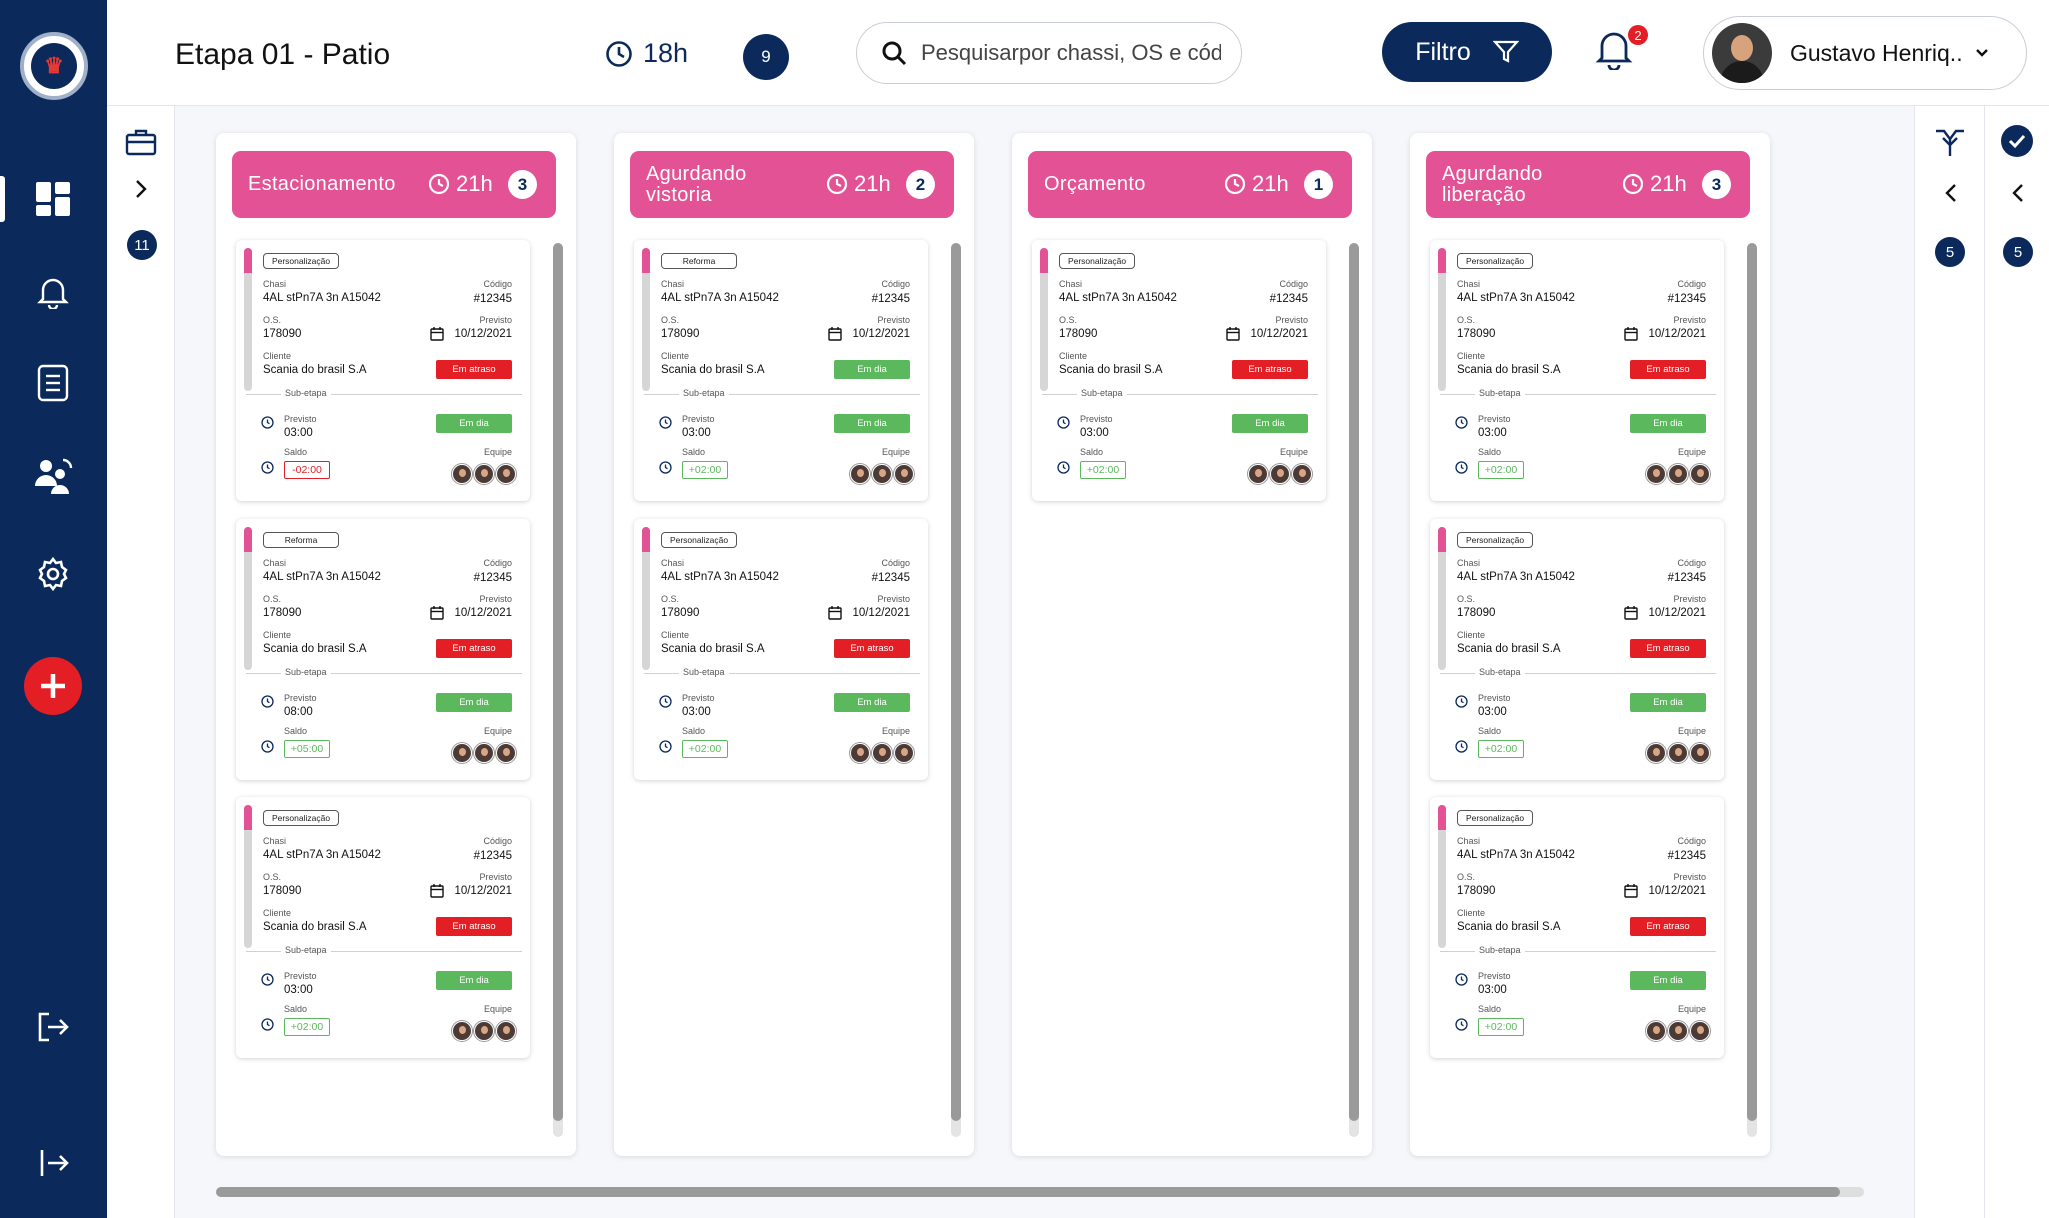 This screenshot has width=2049, height=1218. What do you see at coordinates (53, 199) in the screenshot?
I see `dashboard-icon` at bounding box center [53, 199].